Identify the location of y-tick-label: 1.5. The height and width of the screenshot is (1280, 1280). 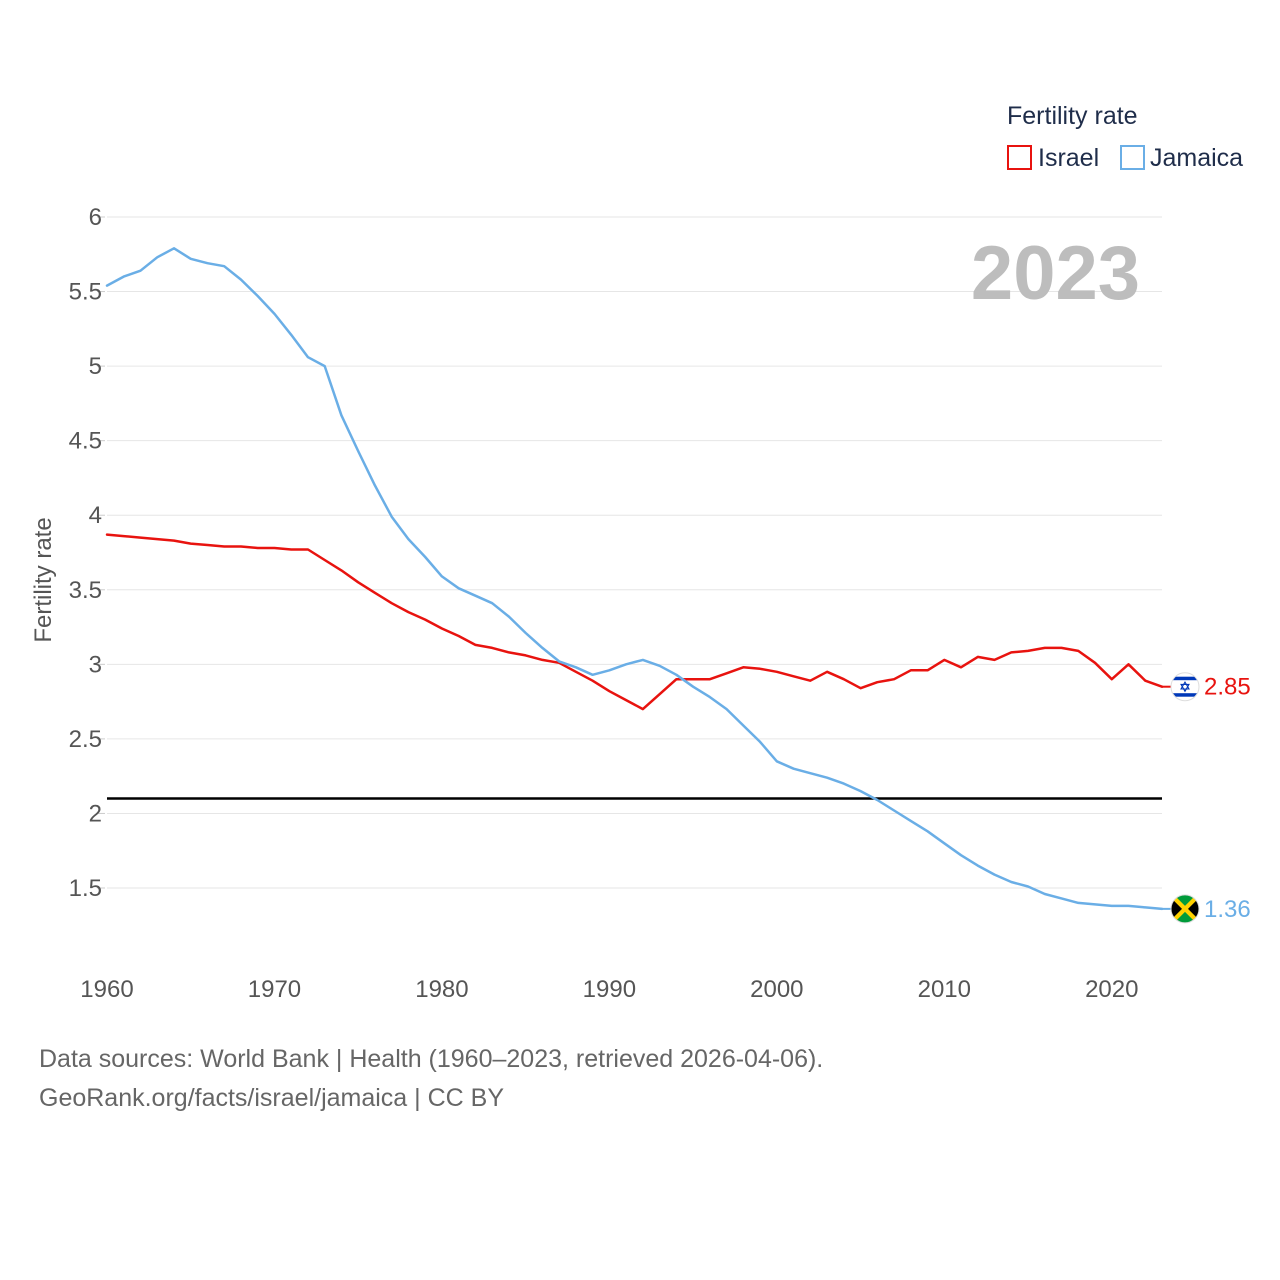
(85, 888).